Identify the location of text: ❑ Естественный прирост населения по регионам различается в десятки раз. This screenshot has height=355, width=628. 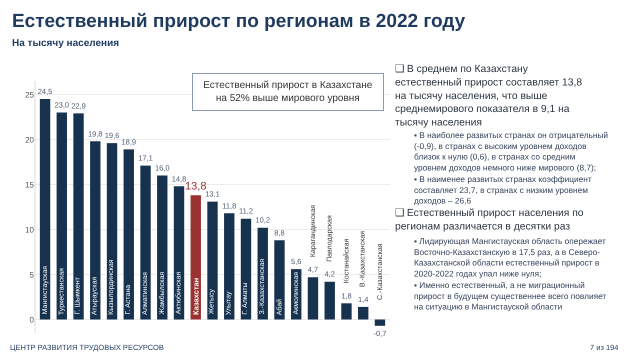
(489, 220).